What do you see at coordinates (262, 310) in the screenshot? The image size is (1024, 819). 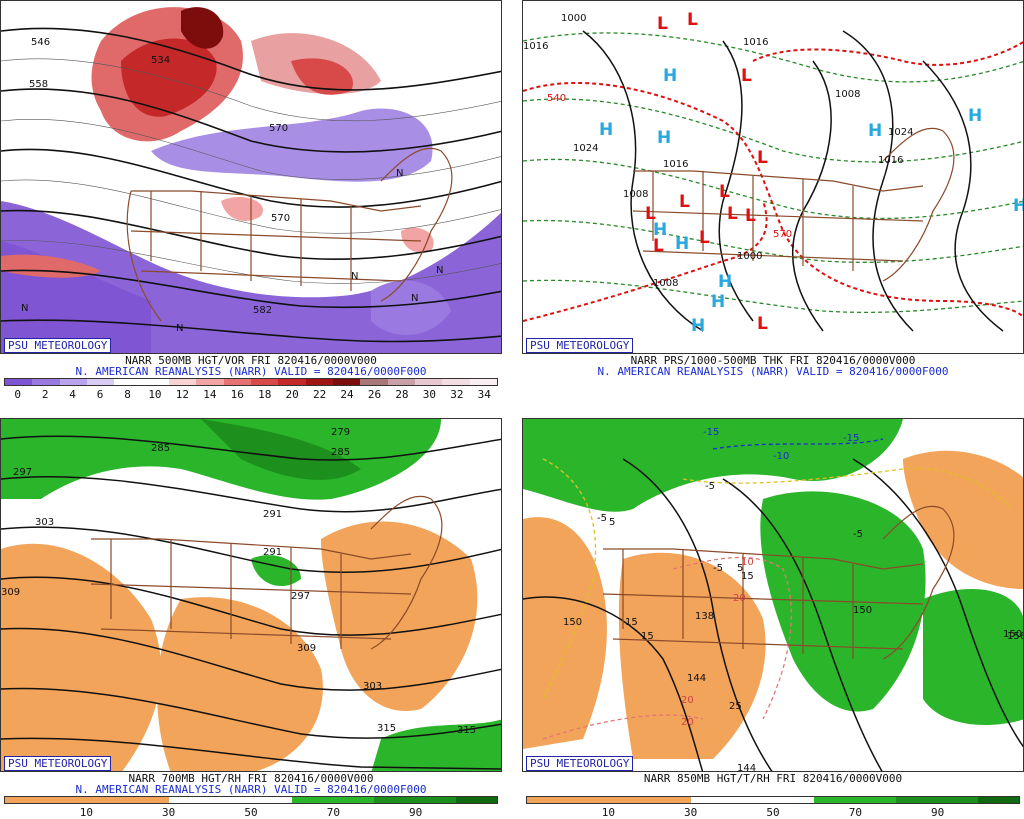 I see `svg-text: 582` at bounding box center [262, 310].